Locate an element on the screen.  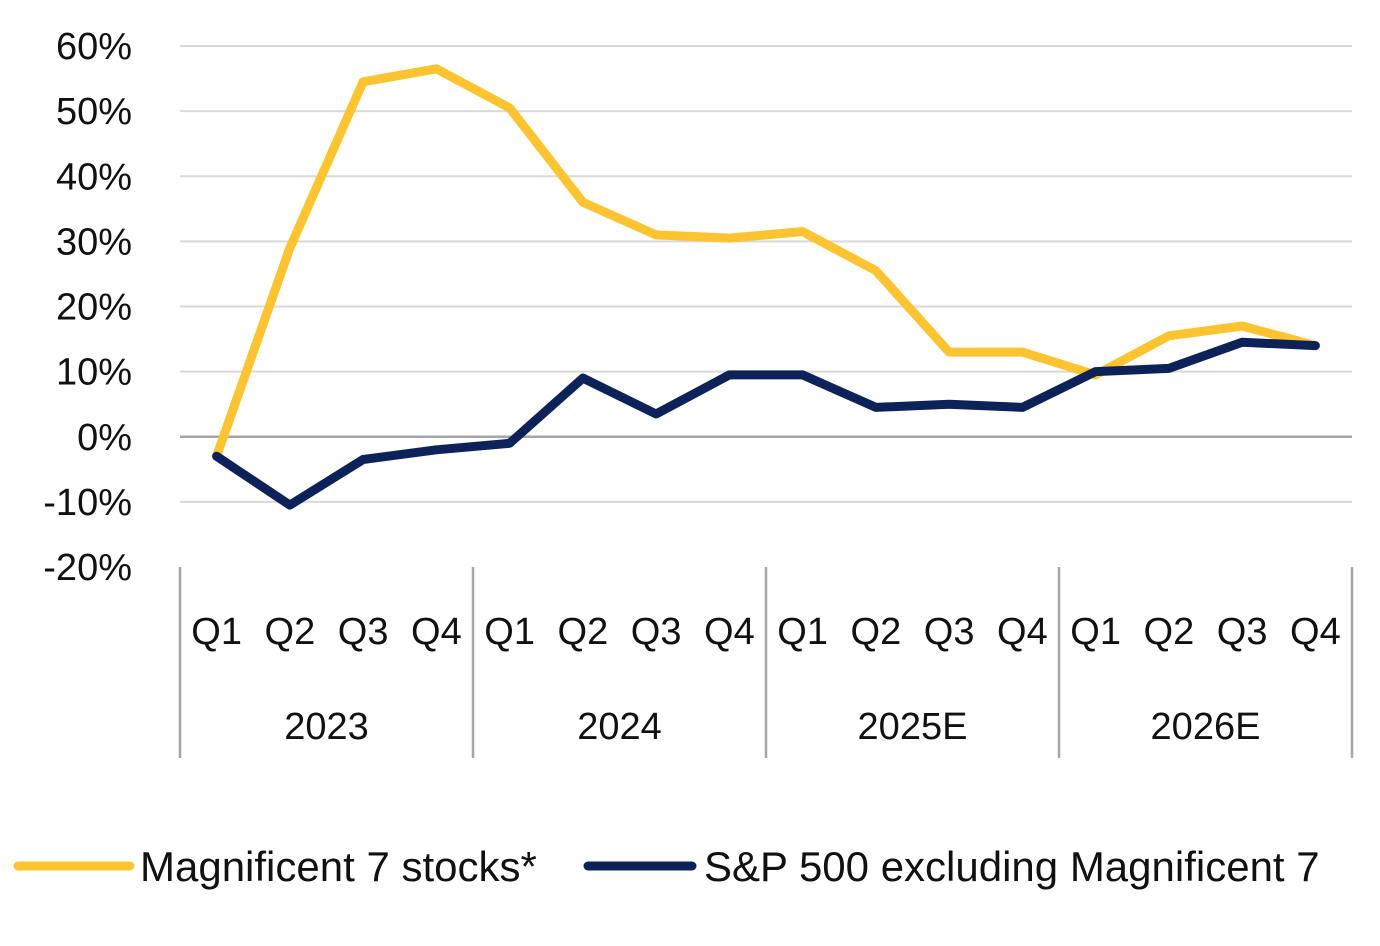
legend-label: S&P 500 excluding Magnificent 7 is located at coordinates (1012, 866).